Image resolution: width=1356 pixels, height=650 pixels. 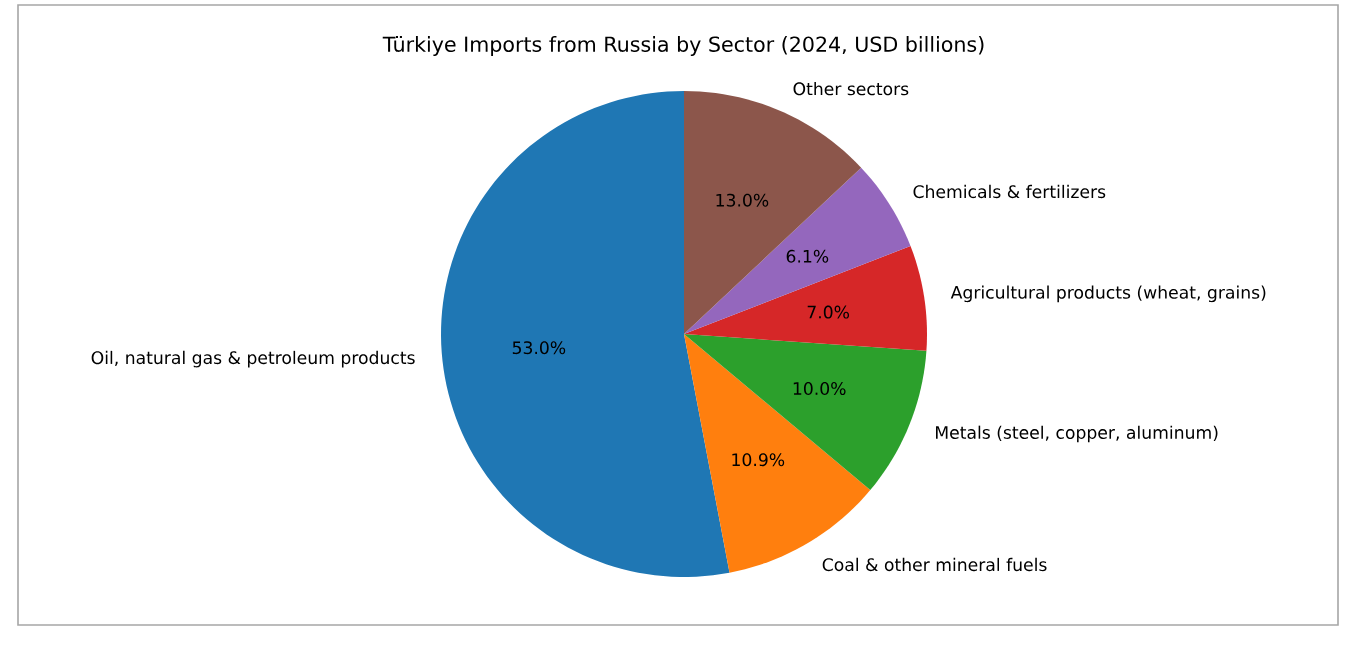 I want to click on data-label: 10.0%, so click(x=819, y=389).